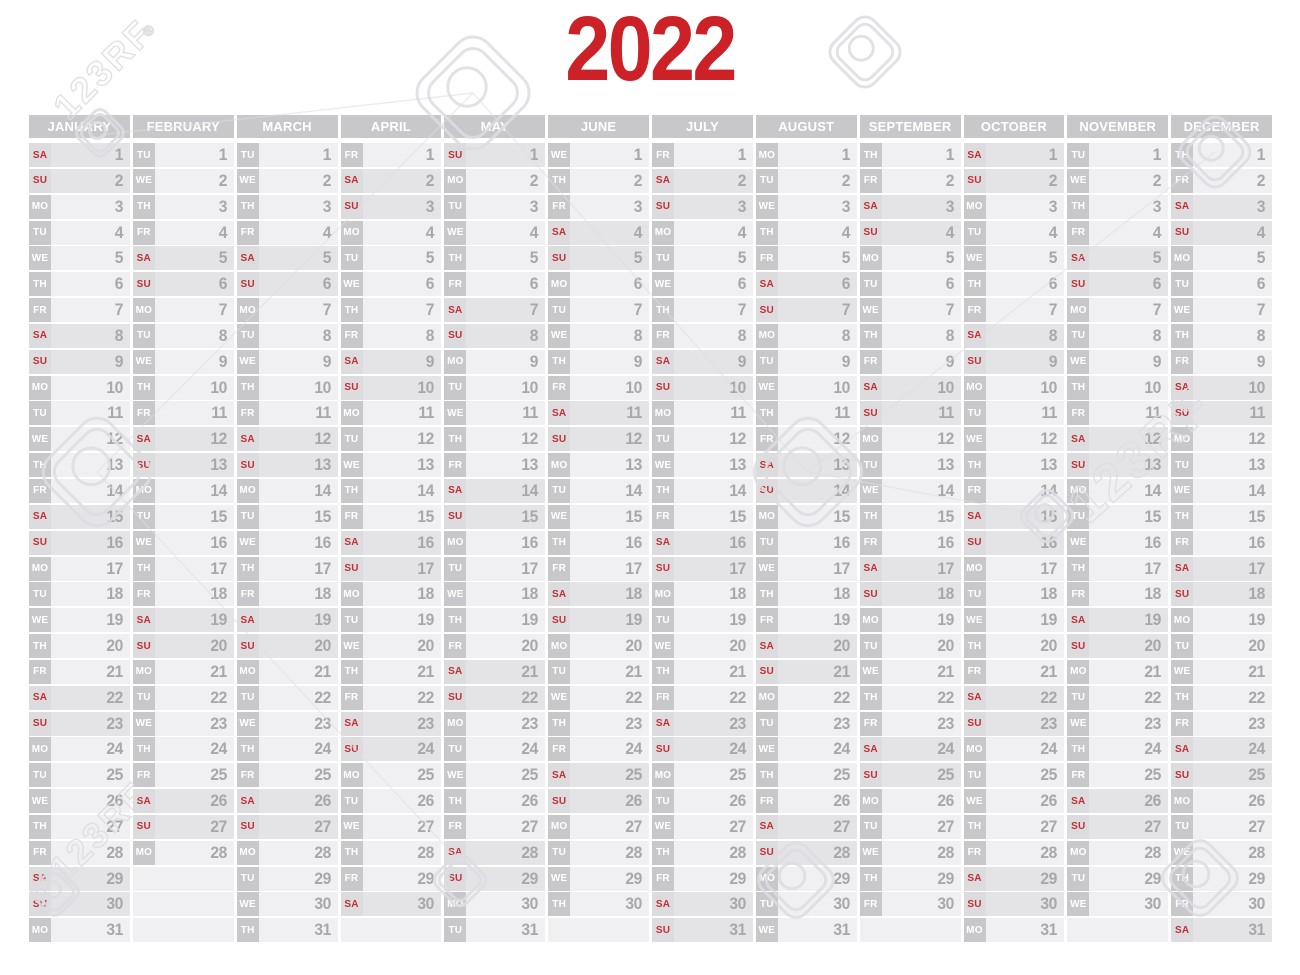 The height and width of the screenshot is (975, 1300). Describe the element at coordinates (1118, 126) in the screenshot. I see `month-header: NOVEMBER` at that location.